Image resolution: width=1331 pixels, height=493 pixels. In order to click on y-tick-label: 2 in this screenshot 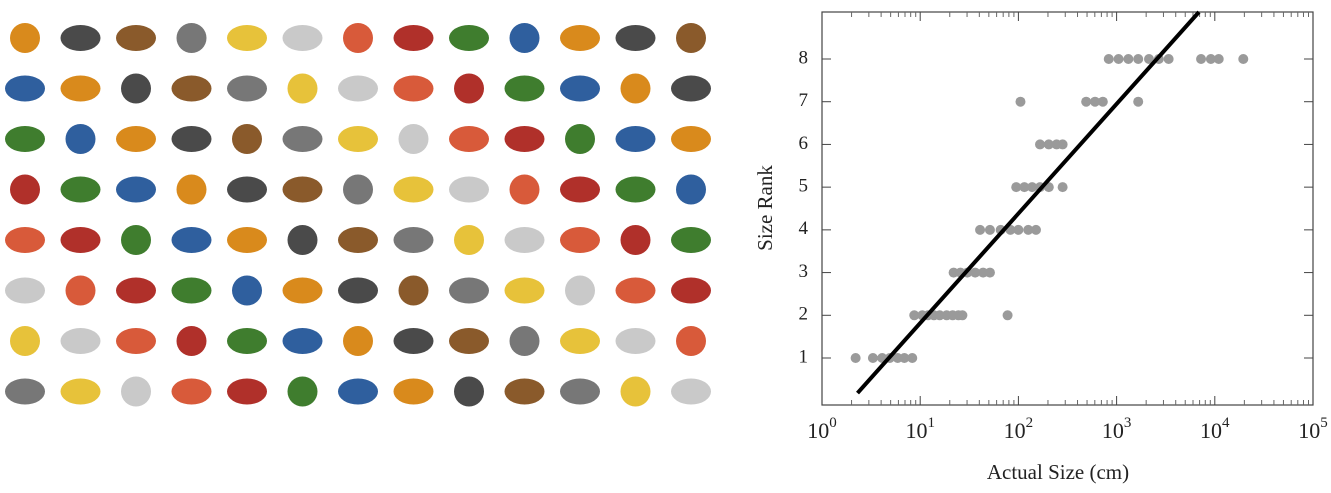, I will do `click(804, 314)`.